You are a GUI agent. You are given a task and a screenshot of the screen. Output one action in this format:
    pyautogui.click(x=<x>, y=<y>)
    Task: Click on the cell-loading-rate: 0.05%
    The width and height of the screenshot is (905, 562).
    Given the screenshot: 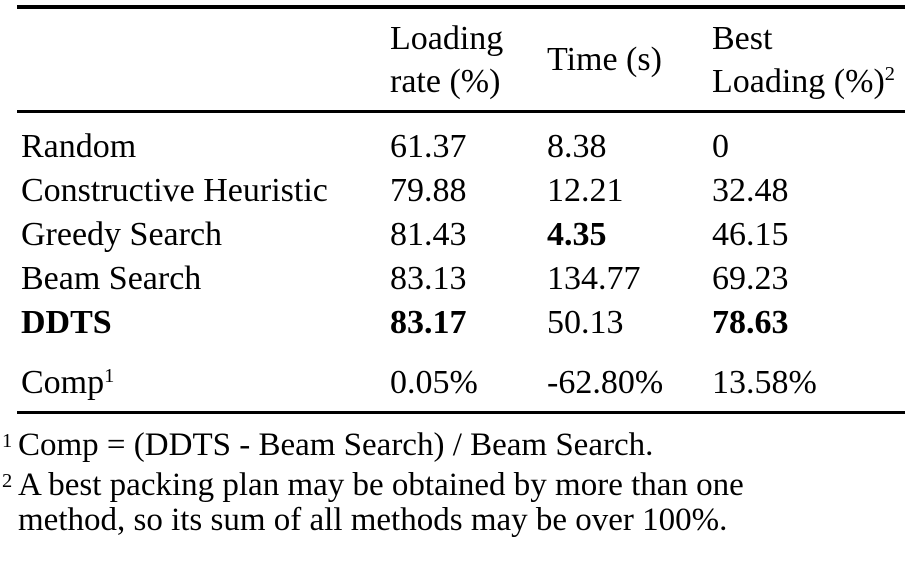 What is the action you would take?
    pyautogui.click(x=466, y=379)
    